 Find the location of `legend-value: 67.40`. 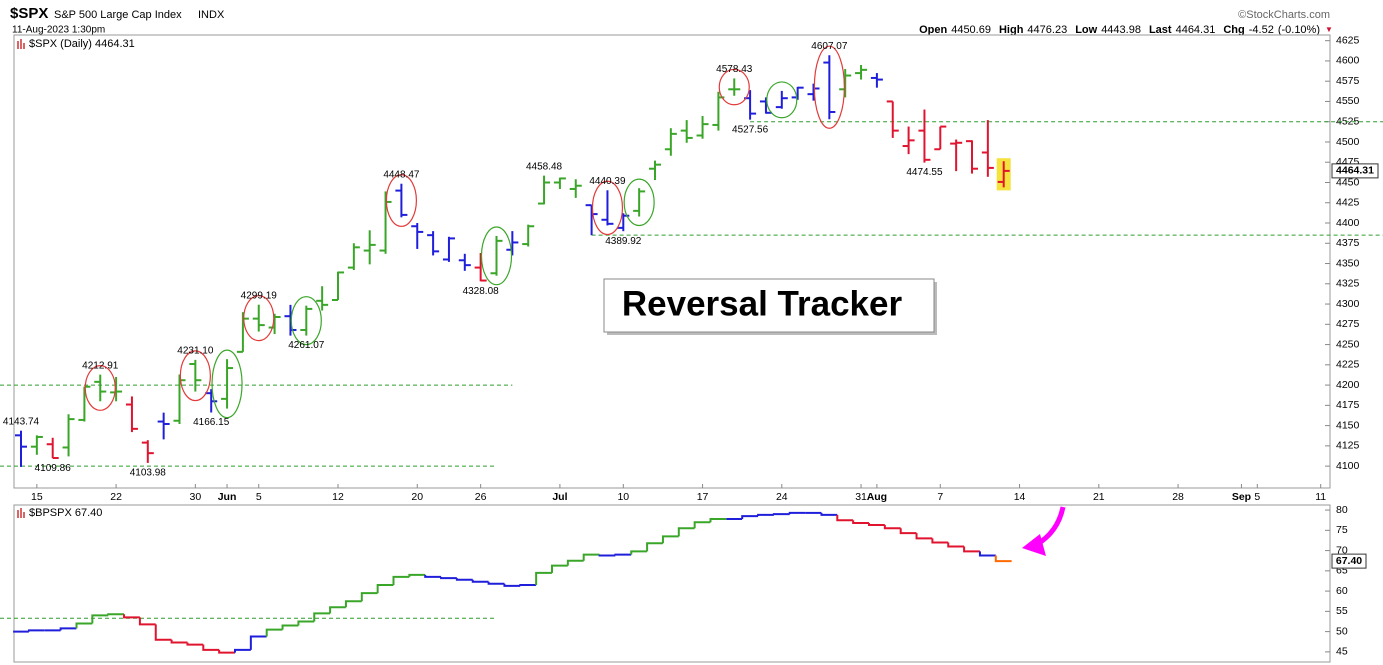

legend-value: 67.40 is located at coordinates (89, 513).